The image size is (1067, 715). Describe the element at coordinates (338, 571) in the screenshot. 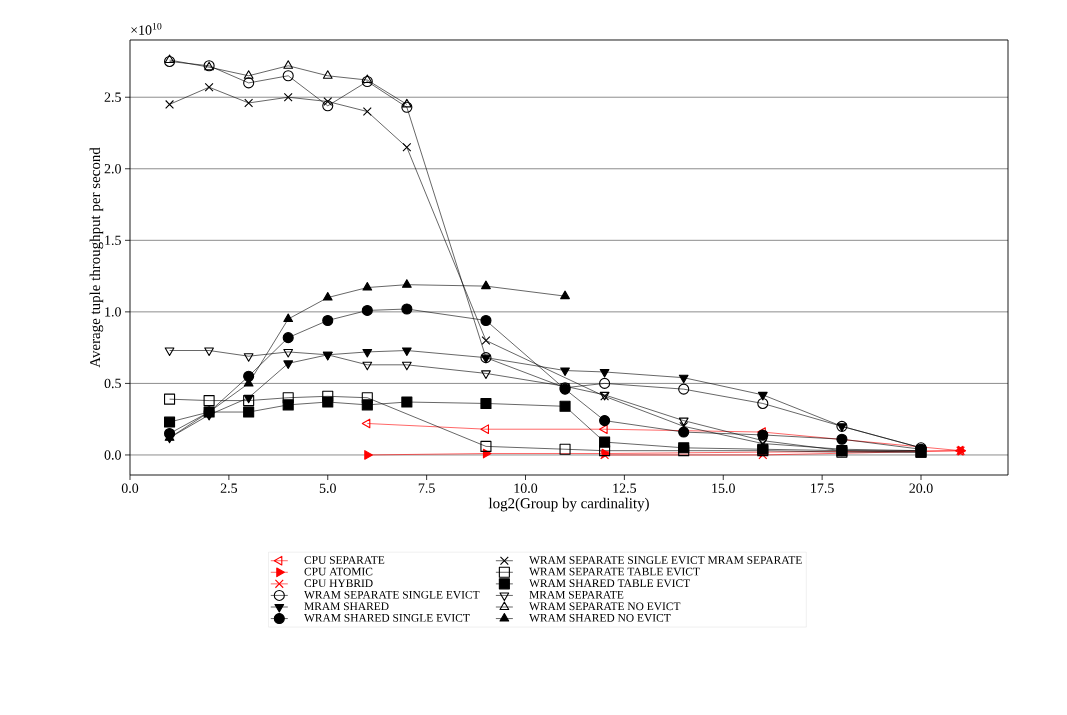

I see `legend-label: CPU ATOMIC` at that location.